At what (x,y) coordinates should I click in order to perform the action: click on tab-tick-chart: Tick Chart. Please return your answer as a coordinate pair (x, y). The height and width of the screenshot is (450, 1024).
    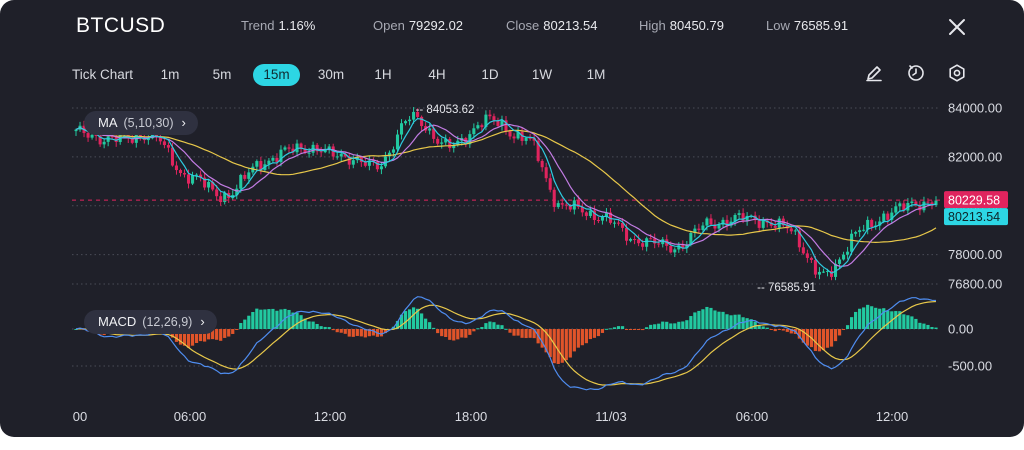
    Looking at the image, I should click on (103, 74).